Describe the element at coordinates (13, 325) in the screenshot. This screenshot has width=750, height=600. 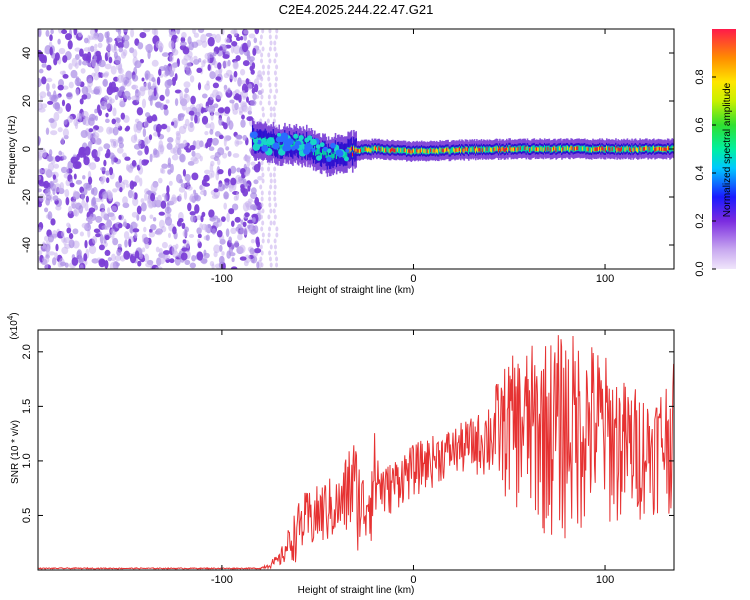
I see `snr-multiplier: (x104)` at that location.